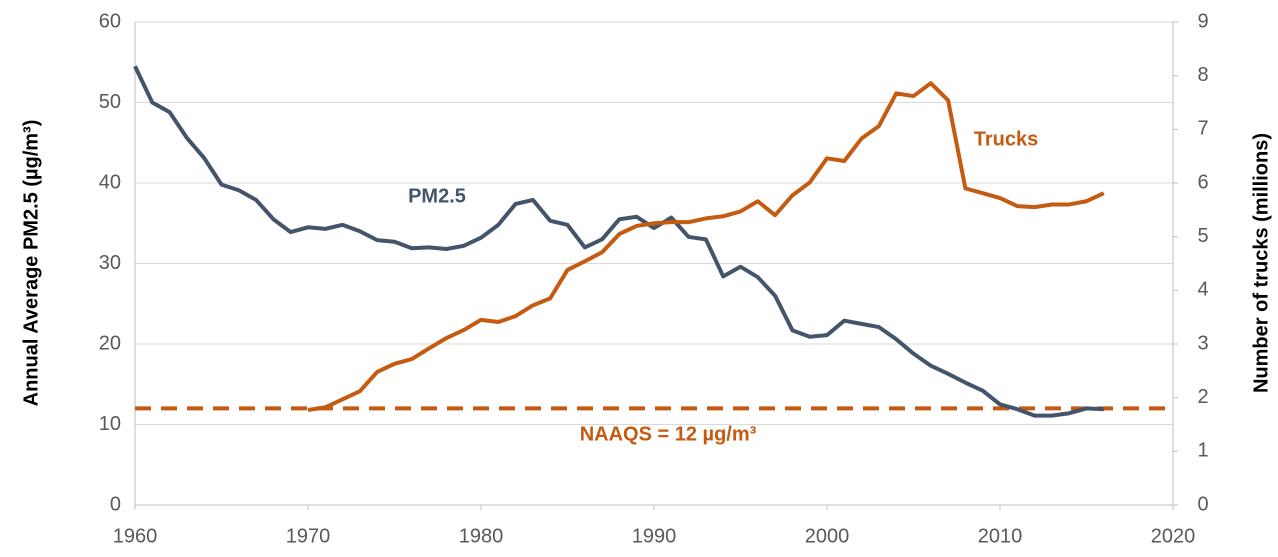 This screenshot has width=1278, height=557. What do you see at coordinates (110, 343) in the screenshot?
I see `y-tick-label: 20` at bounding box center [110, 343].